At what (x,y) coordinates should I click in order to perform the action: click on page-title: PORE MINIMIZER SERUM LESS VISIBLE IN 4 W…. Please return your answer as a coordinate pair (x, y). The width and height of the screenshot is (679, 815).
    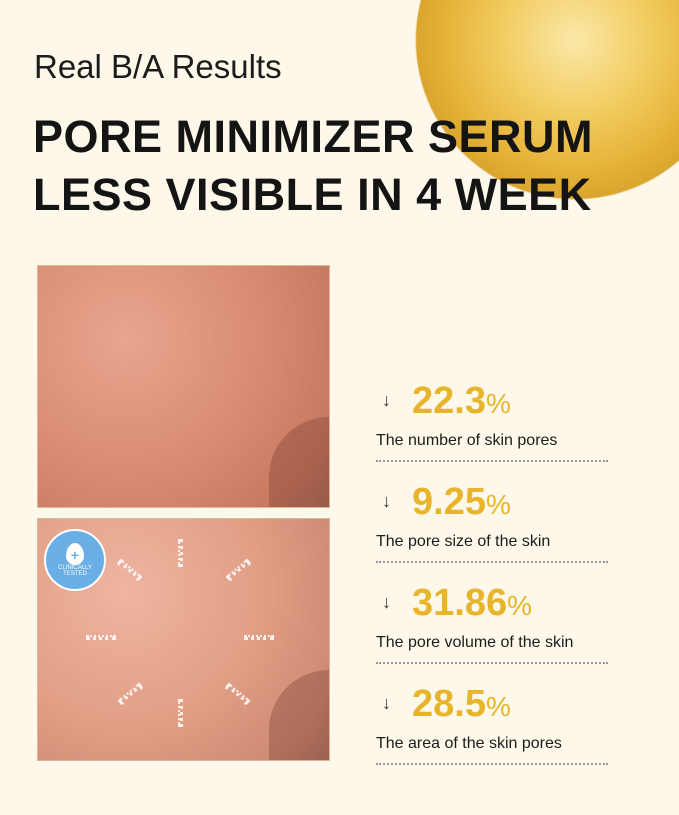
    Looking at the image, I should click on (313, 166).